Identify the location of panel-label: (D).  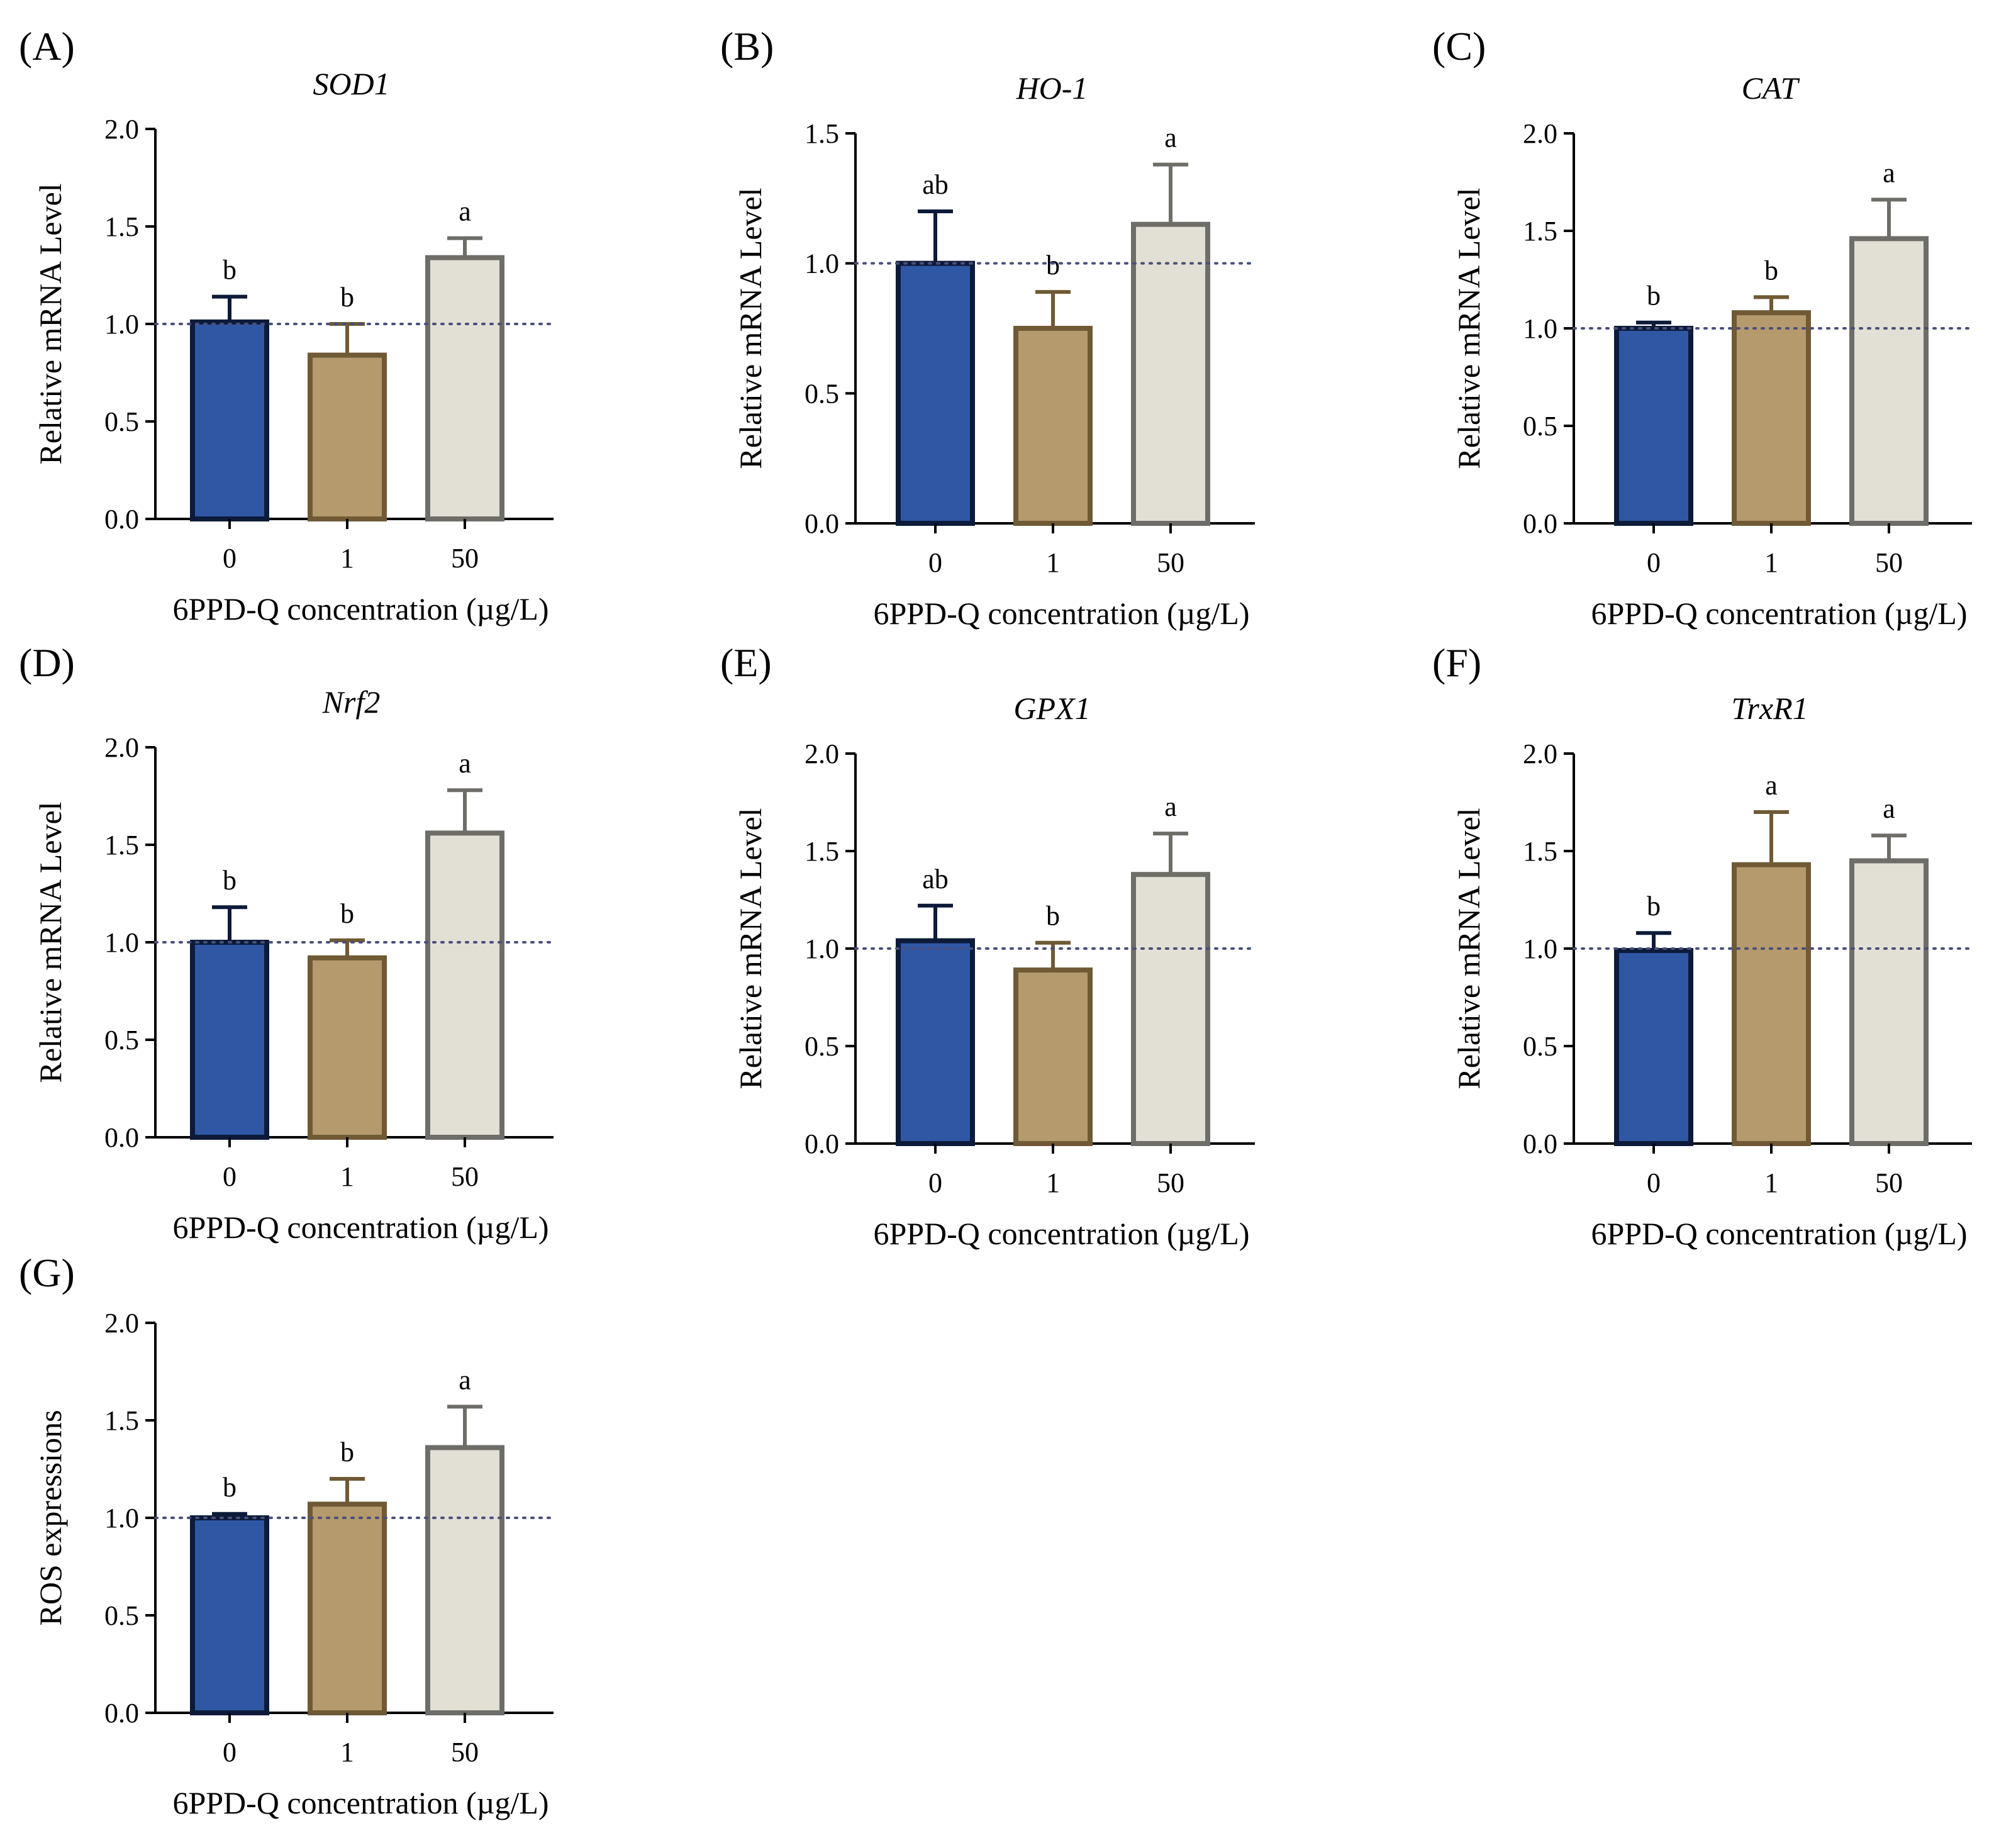
(47, 662).